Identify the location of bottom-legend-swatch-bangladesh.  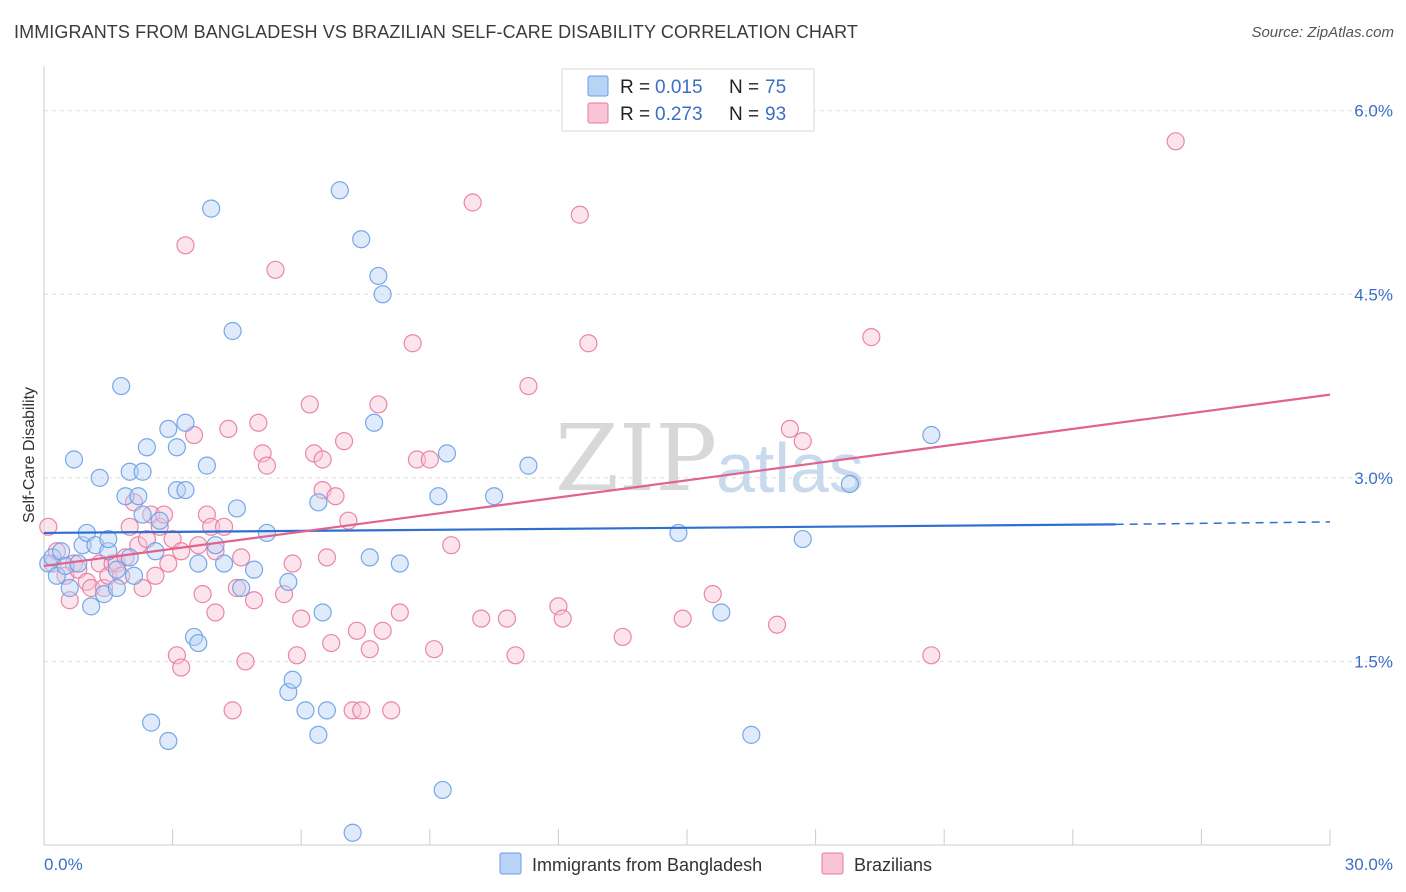
(510, 863).